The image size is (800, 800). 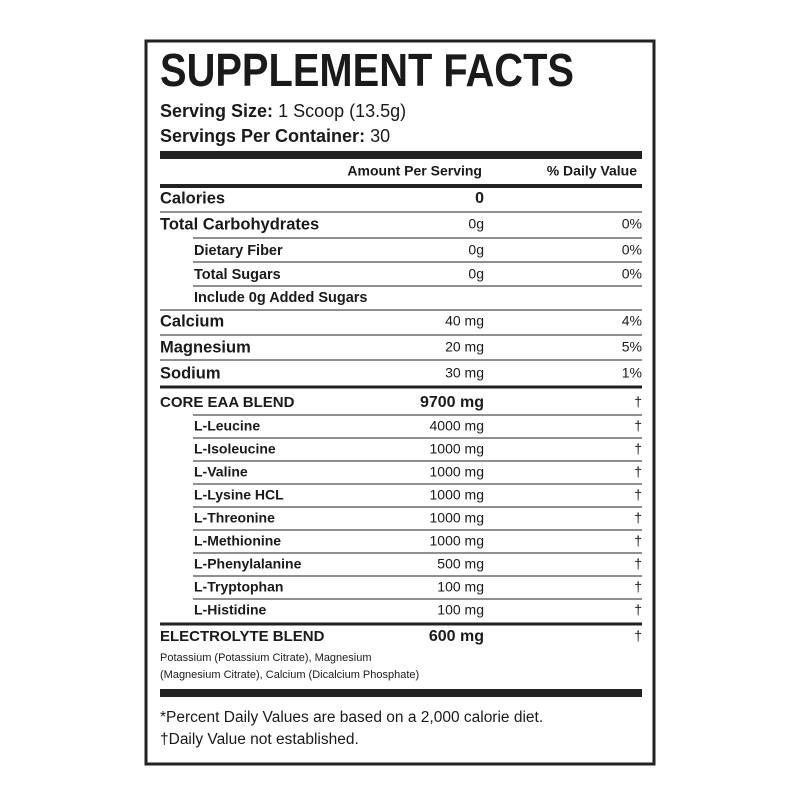 What do you see at coordinates (479, 198) in the screenshot?
I see `amount: 0` at bounding box center [479, 198].